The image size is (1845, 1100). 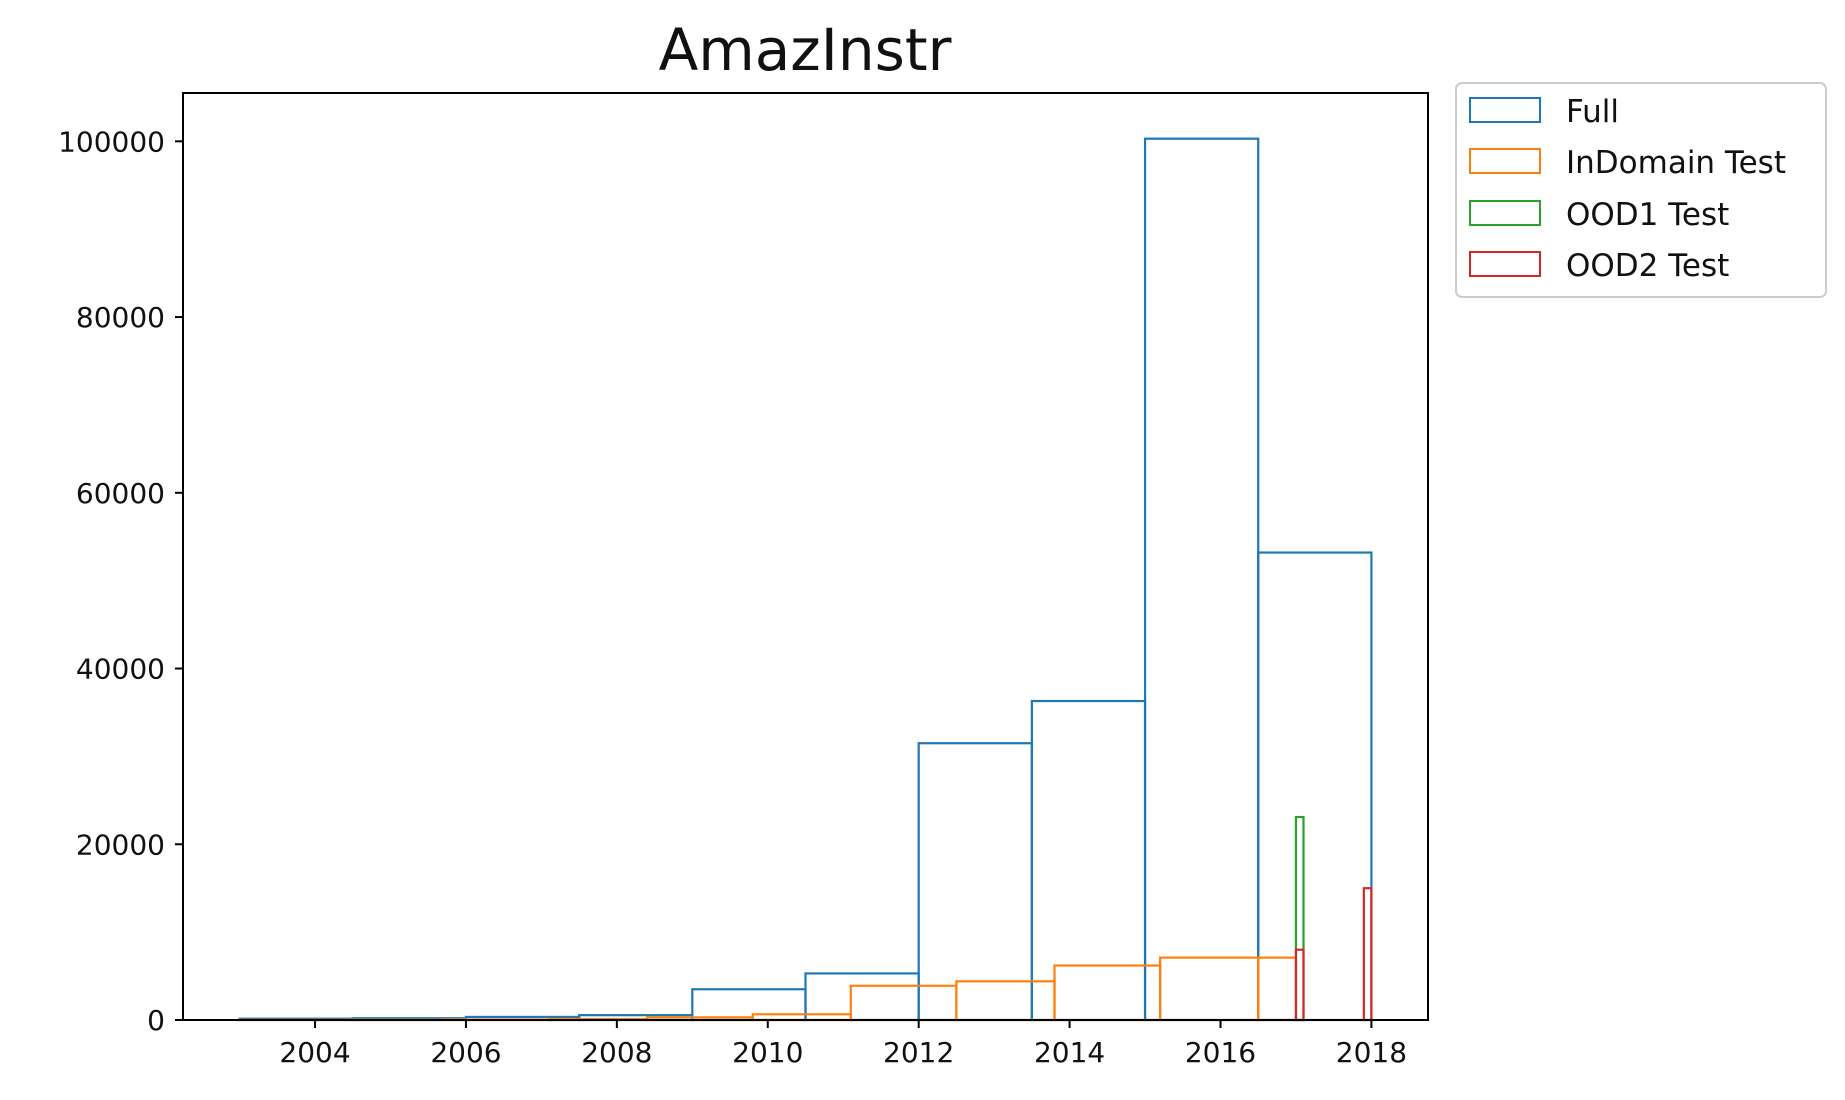 I want to click on legend-frame, so click(x=1641, y=190).